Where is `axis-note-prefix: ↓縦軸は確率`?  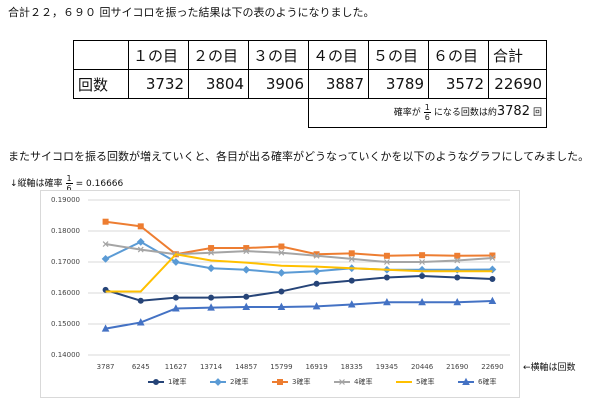 axis-note-prefix: ↓縦軸は確率 is located at coordinates (36, 184).